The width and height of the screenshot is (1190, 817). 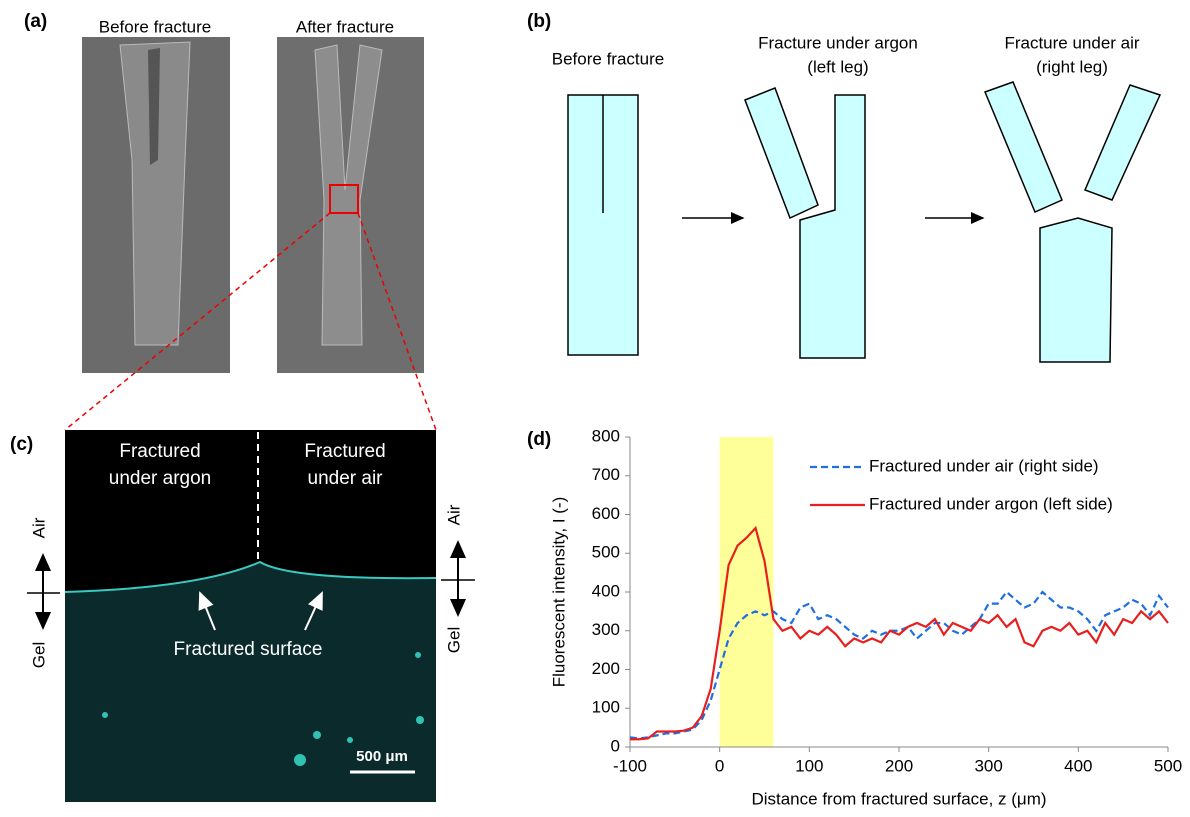 What do you see at coordinates (1078, 765) in the screenshot?
I see `x-tick-label: 400` at bounding box center [1078, 765].